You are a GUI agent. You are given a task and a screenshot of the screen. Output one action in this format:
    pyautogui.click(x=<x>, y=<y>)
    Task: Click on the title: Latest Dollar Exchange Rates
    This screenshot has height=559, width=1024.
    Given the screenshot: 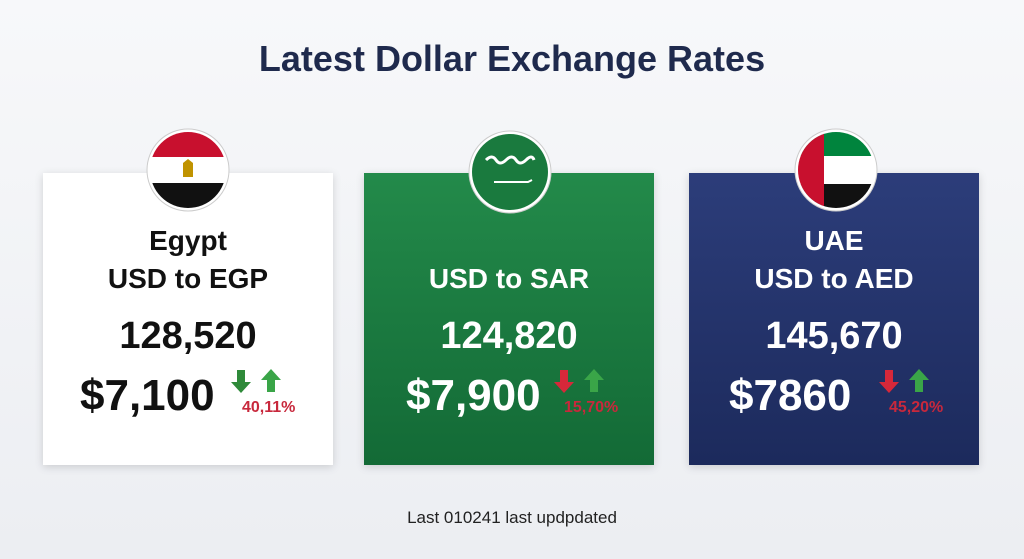 What is the action you would take?
    pyautogui.click(x=512, y=58)
    